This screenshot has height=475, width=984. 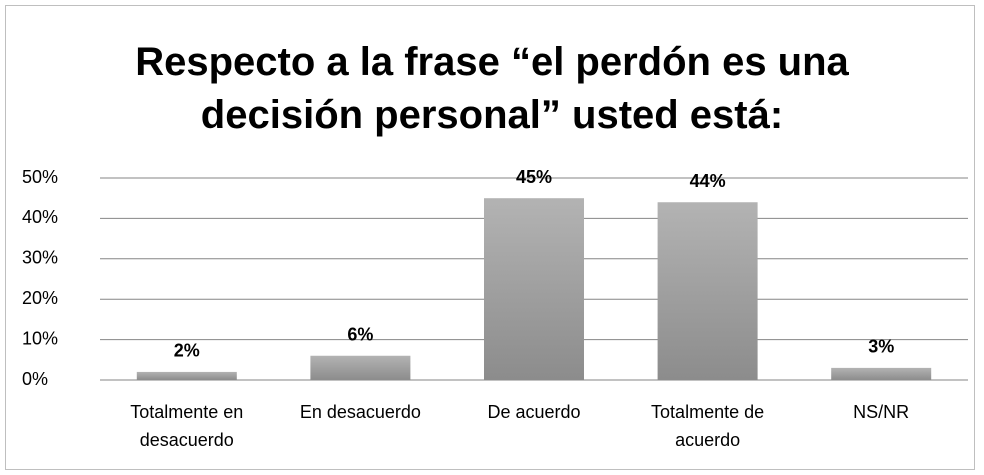 I want to click on data-label: 45%, so click(x=534, y=177).